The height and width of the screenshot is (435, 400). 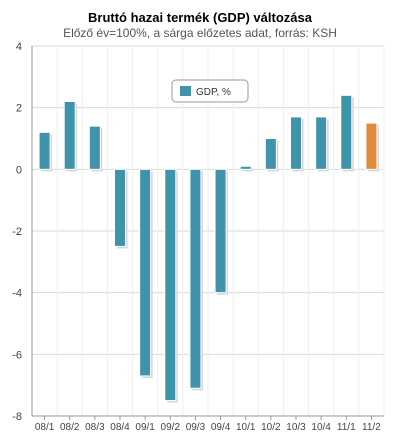 I want to click on y-tick-label: -8, so click(x=17, y=417).